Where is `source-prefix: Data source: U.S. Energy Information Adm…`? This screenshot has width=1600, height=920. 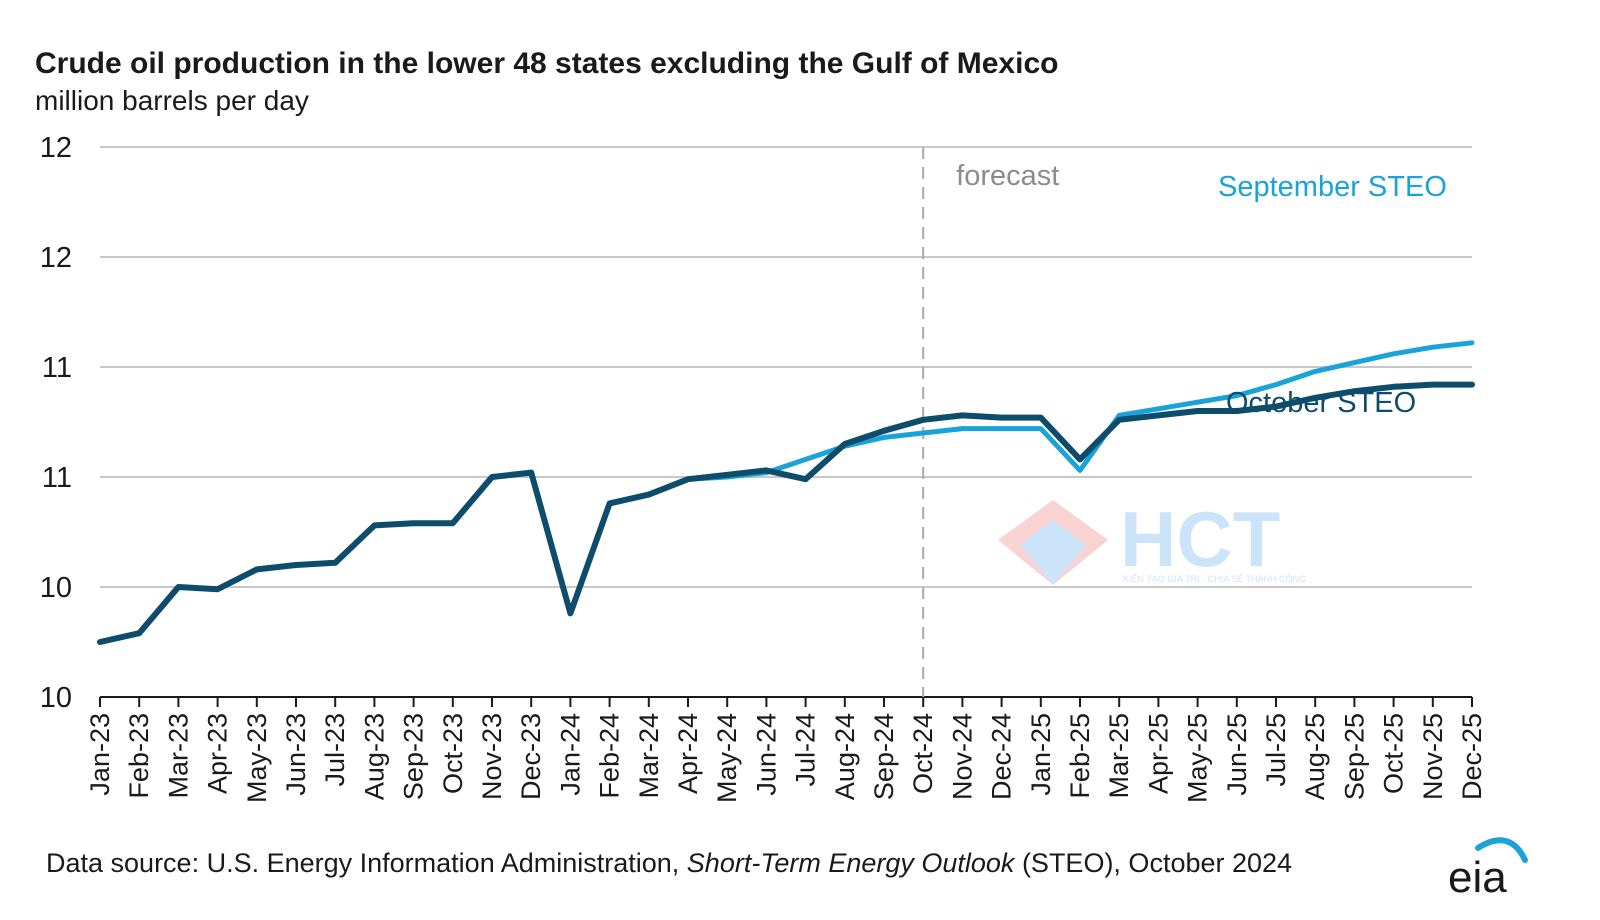
source-prefix: Data source: U.S. Energy Information Adm… is located at coordinates (366, 863).